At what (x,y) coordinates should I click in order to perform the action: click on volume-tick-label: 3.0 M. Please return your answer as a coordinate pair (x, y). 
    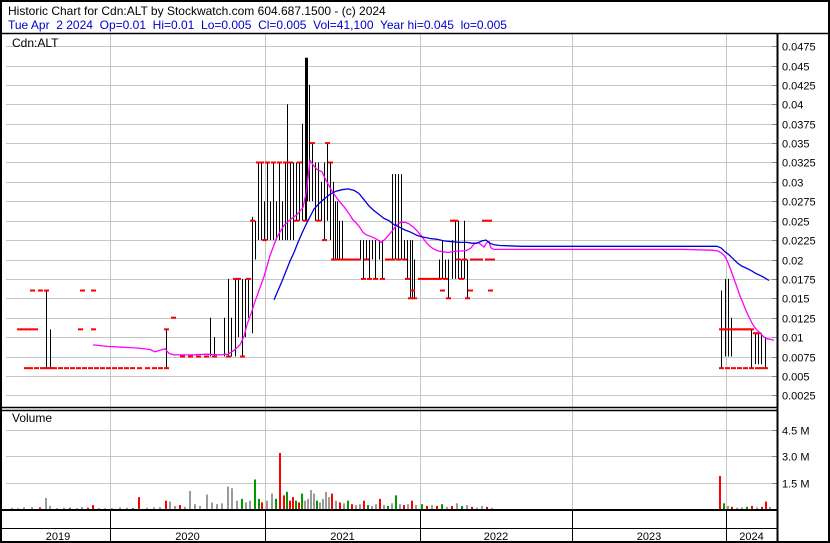
    Looking at the image, I should click on (796, 458).